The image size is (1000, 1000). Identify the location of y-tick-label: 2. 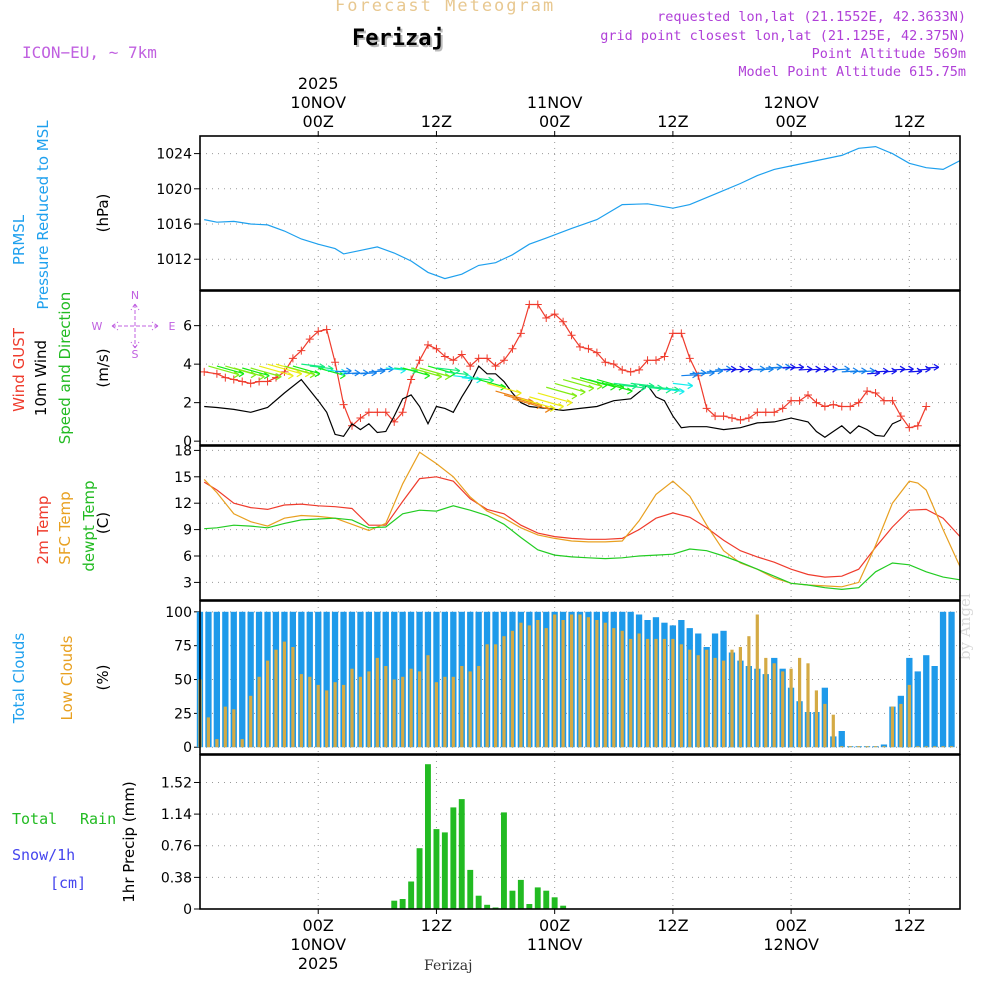
(187, 404).